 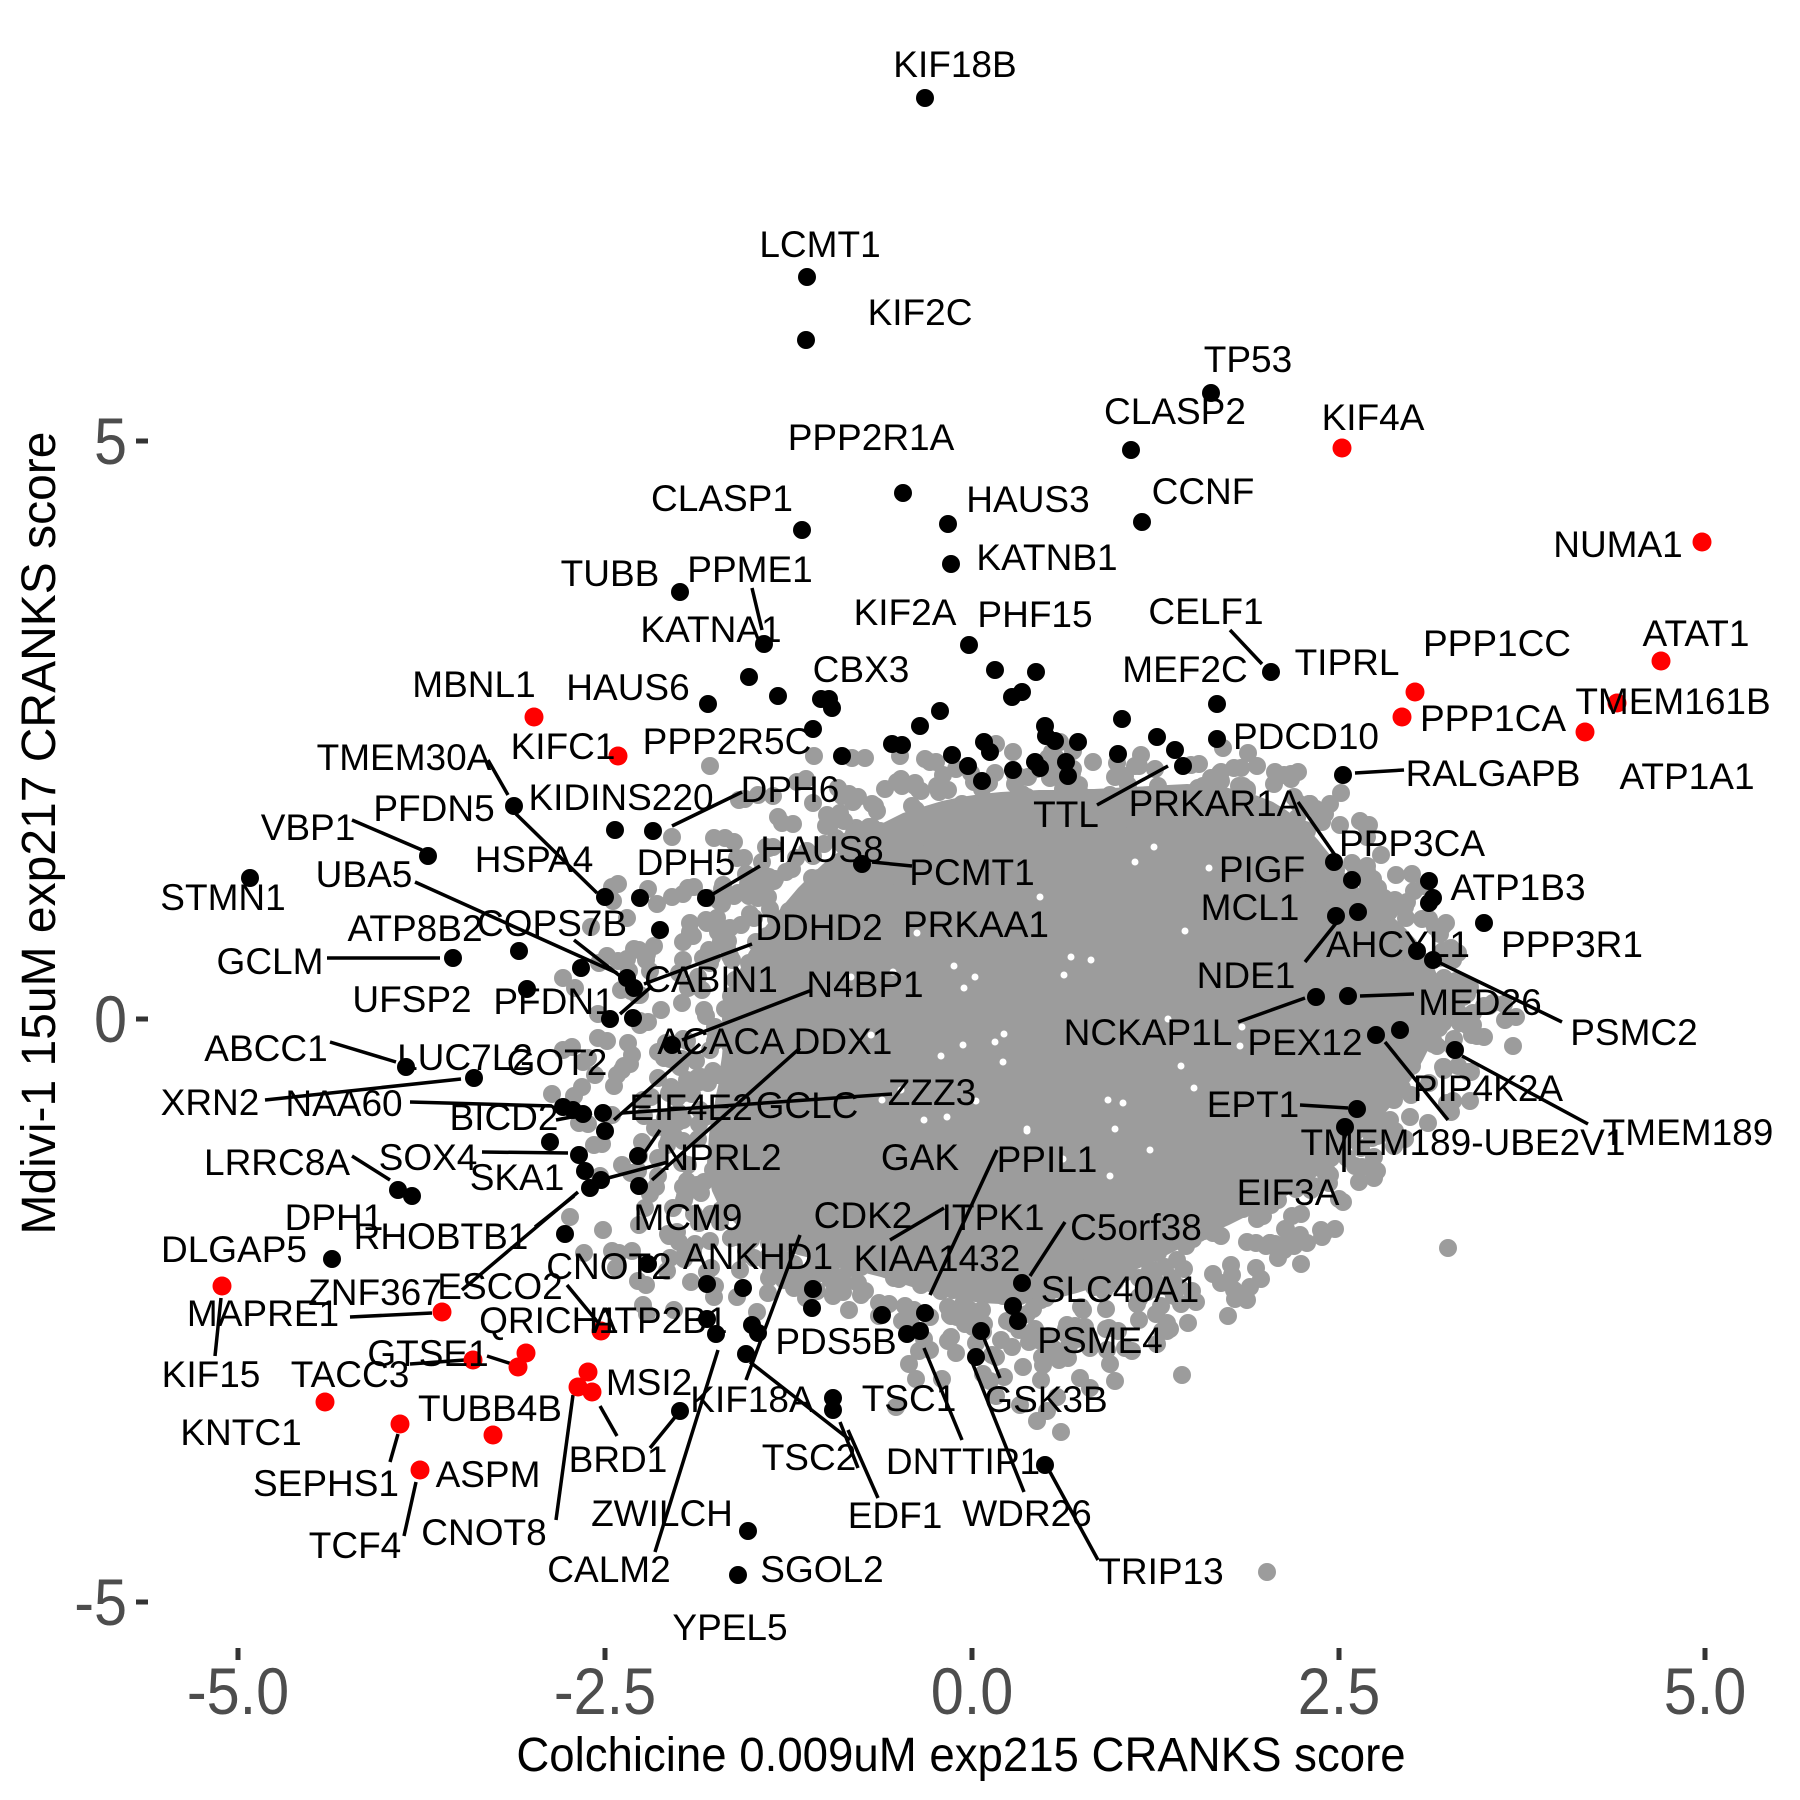 I want to click on svg-text: PIGF, so click(x=1262, y=869).